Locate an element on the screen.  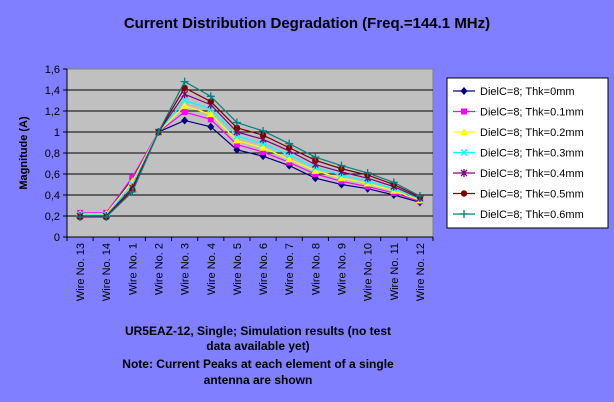
y-tick-label: 1,4 is located at coordinates (52, 91).